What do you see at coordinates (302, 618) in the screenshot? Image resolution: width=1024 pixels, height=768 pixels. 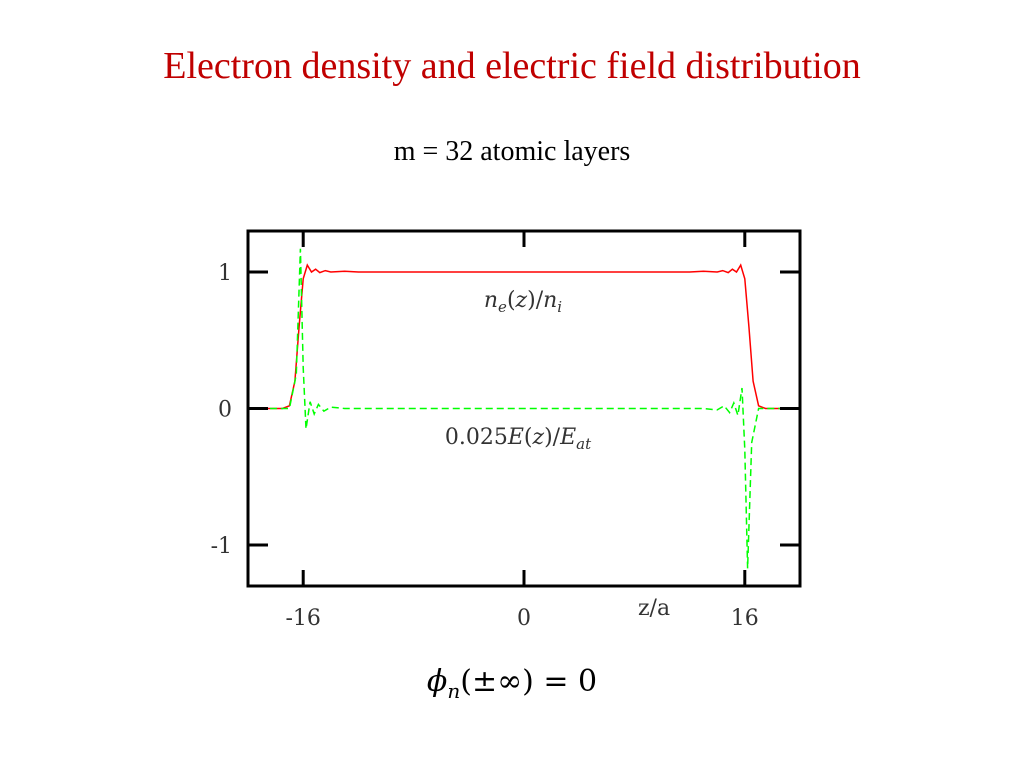 I see `x-tick-label: -16` at bounding box center [302, 618].